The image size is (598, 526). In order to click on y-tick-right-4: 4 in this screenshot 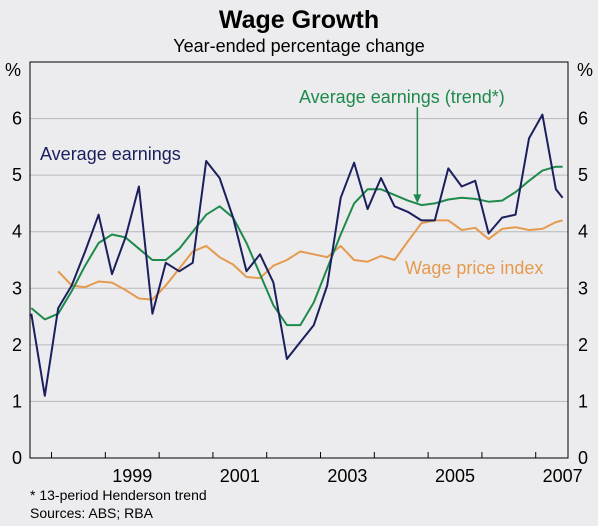, I will do `click(583, 232)`.